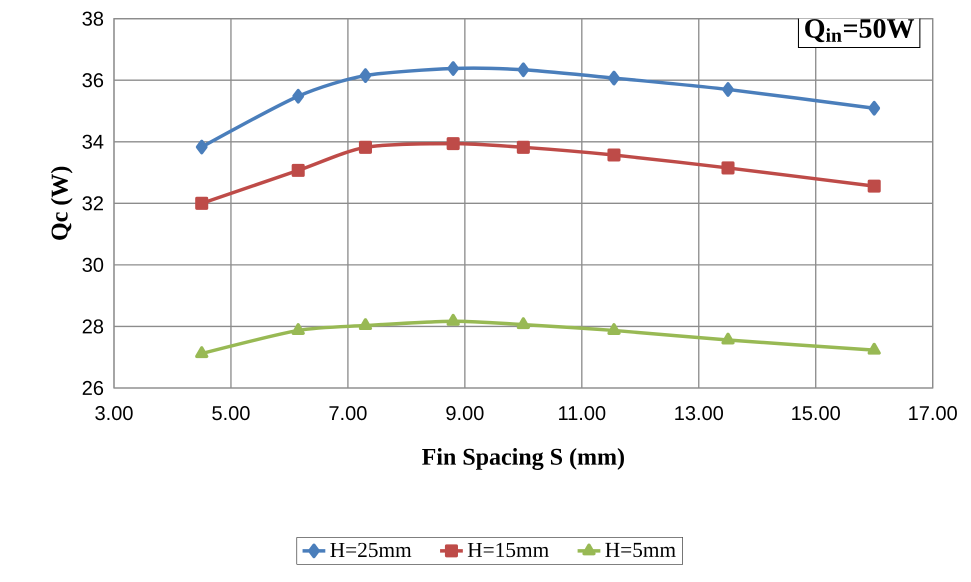 The image size is (971, 582). Describe the element at coordinates (933, 413) in the screenshot. I see `x-tick-label: 17.00` at that location.